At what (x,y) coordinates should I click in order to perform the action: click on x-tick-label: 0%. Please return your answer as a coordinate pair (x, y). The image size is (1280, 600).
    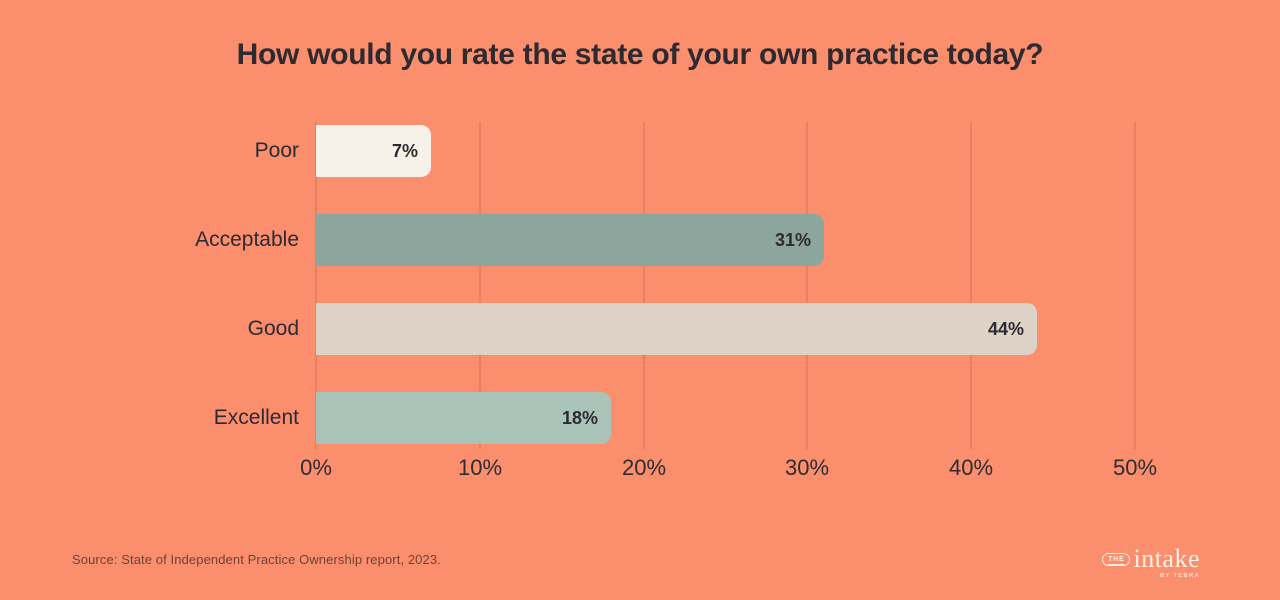
    Looking at the image, I should click on (316, 467).